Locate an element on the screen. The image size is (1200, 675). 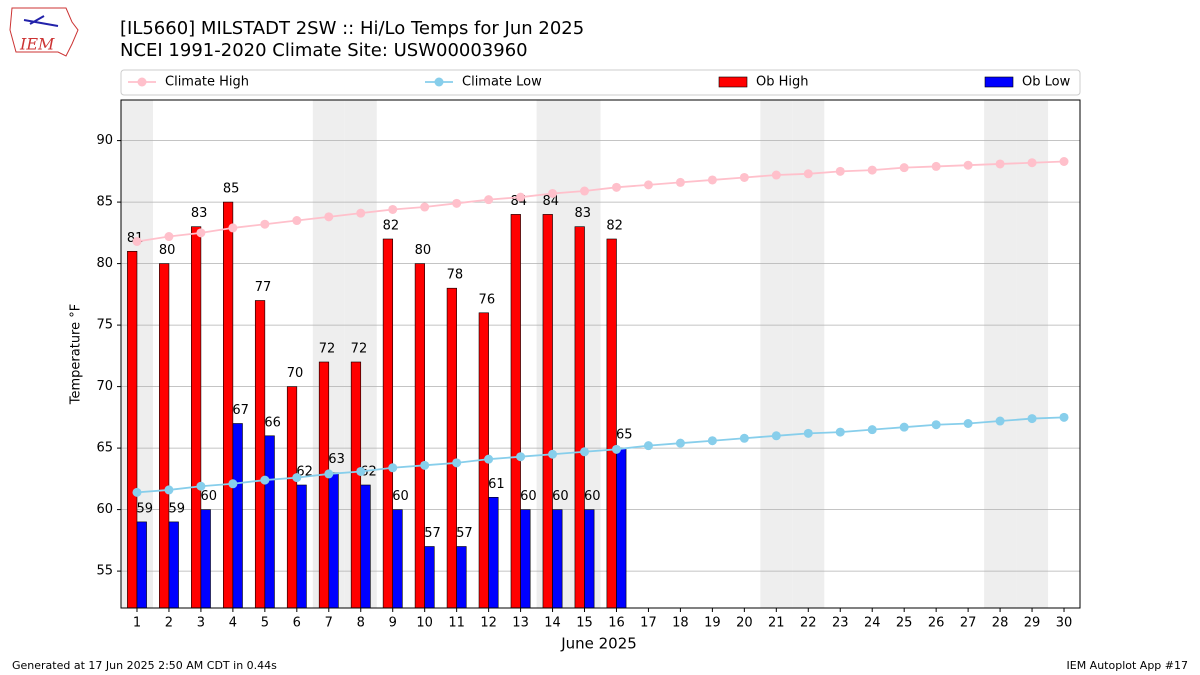
chart-subtitle: NCEI 1991-2020 Climate Site: USW00003960 is located at coordinates (324, 50).